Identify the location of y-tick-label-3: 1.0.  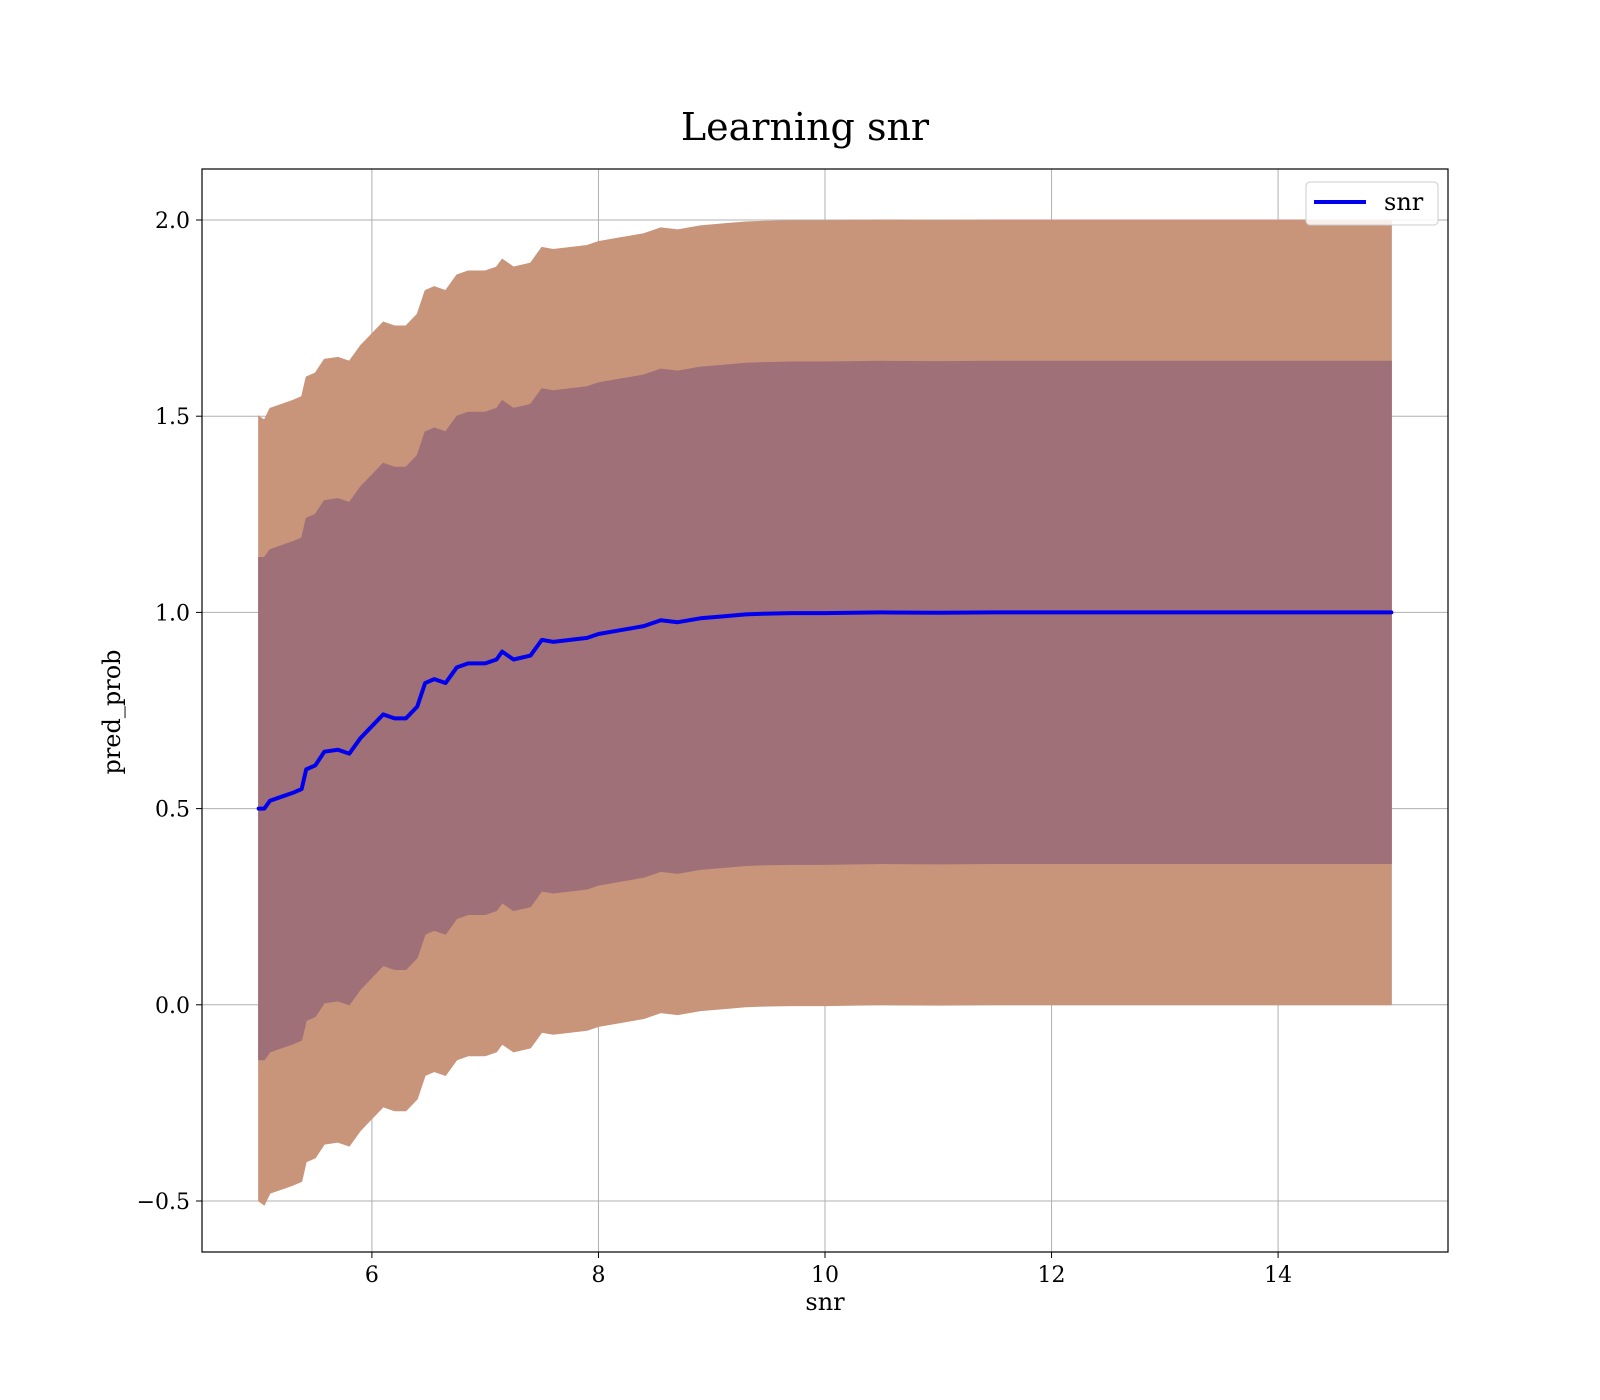
(172, 613).